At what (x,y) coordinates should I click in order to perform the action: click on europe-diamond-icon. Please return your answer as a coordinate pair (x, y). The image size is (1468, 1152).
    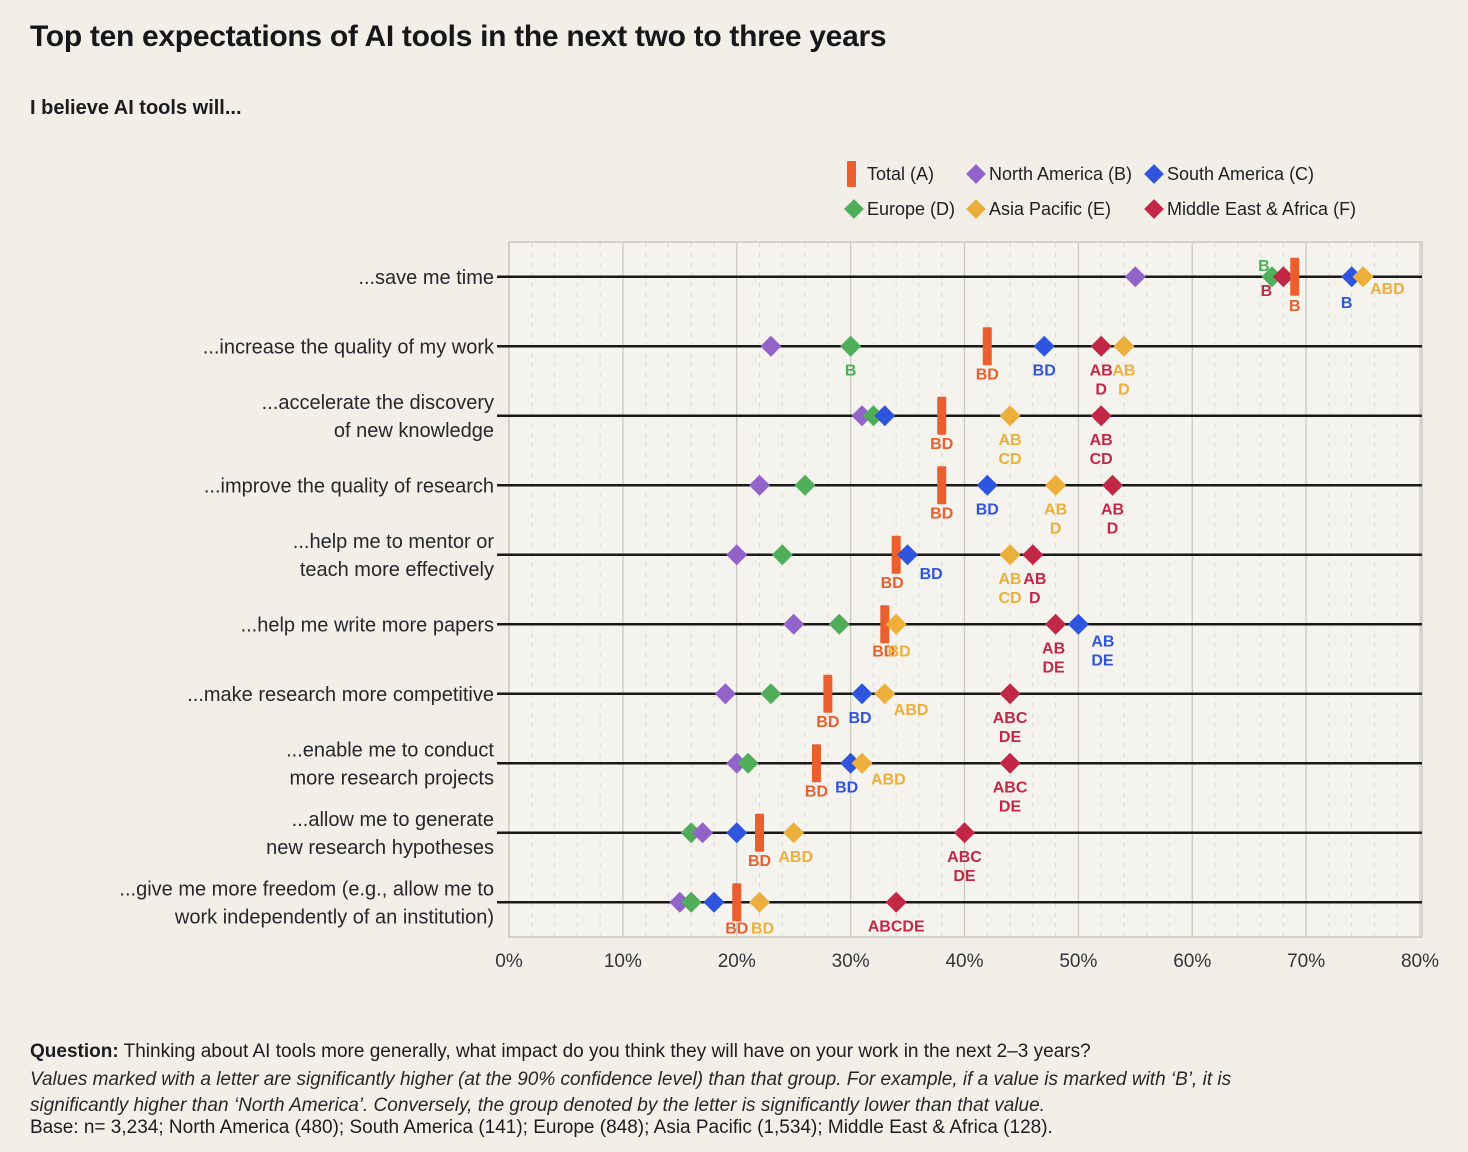
    Looking at the image, I should click on (855, 209).